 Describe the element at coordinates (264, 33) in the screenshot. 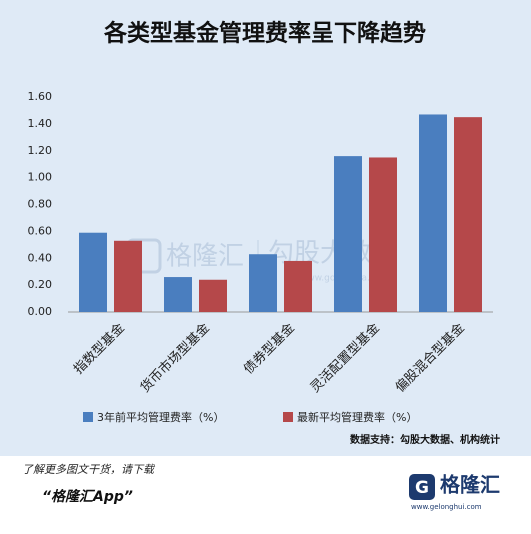

I see `chart-title: 各类型基金管理费率呈下降趋势` at that location.